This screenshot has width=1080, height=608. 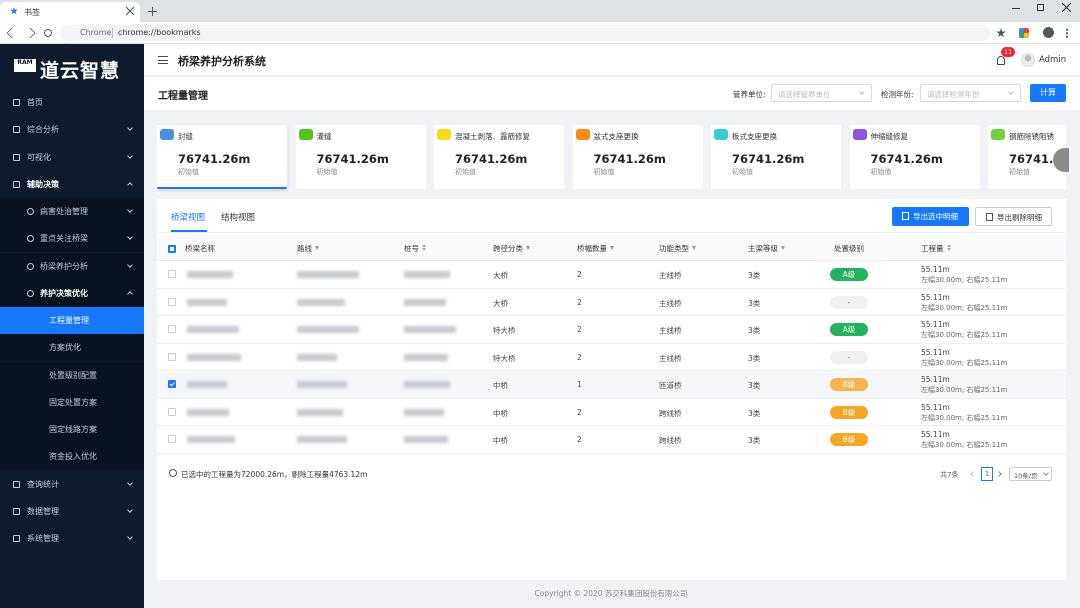 I want to click on omnibox-url: chrome://bookmarks, so click(x=159, y=32).